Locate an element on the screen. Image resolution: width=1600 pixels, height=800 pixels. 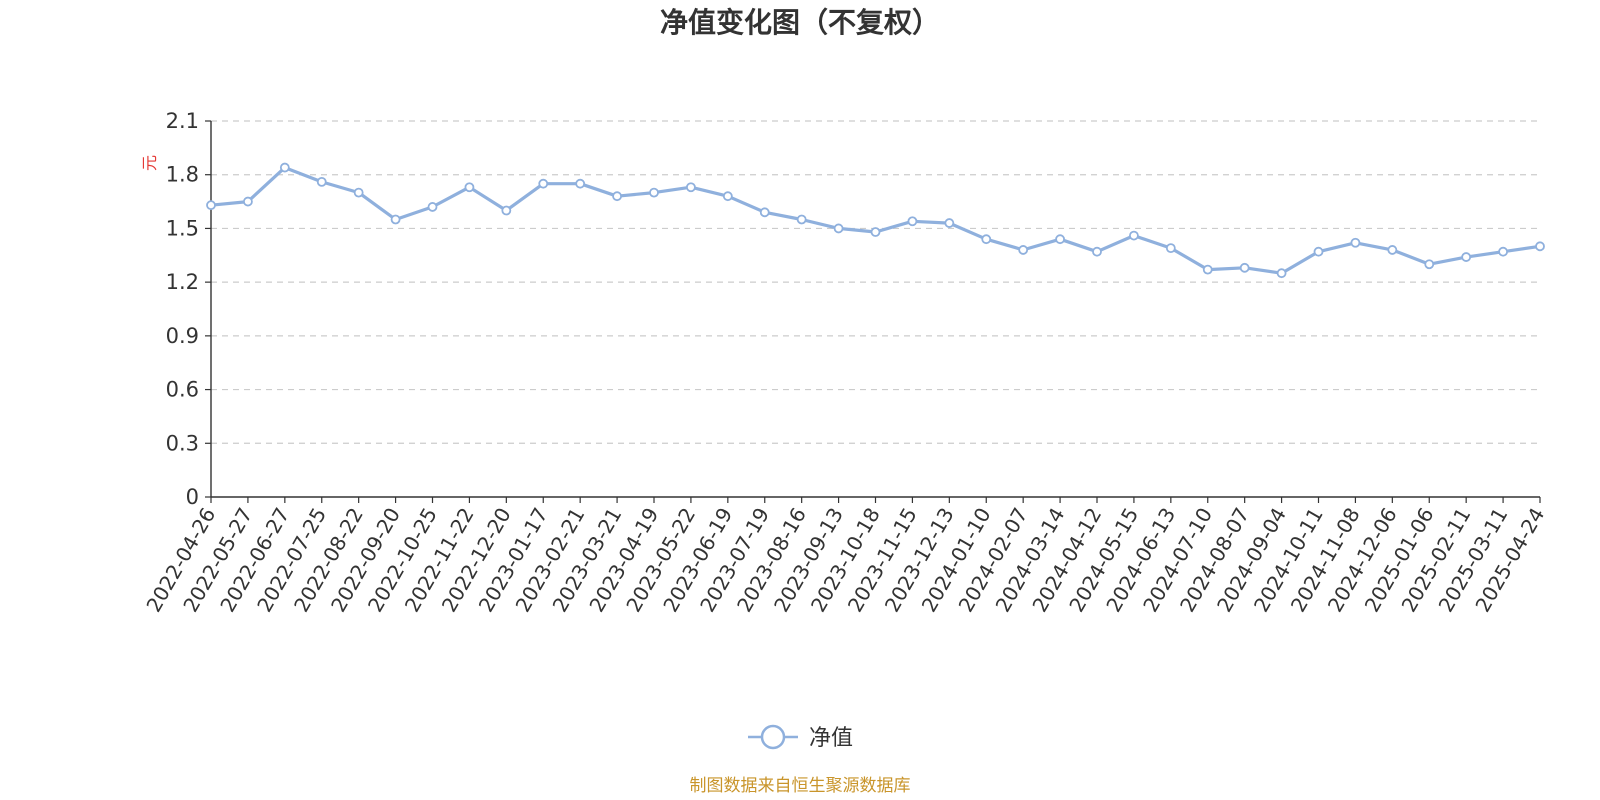
chart-title: 净值变化图（不复权） is located at coordinates (800, 22).